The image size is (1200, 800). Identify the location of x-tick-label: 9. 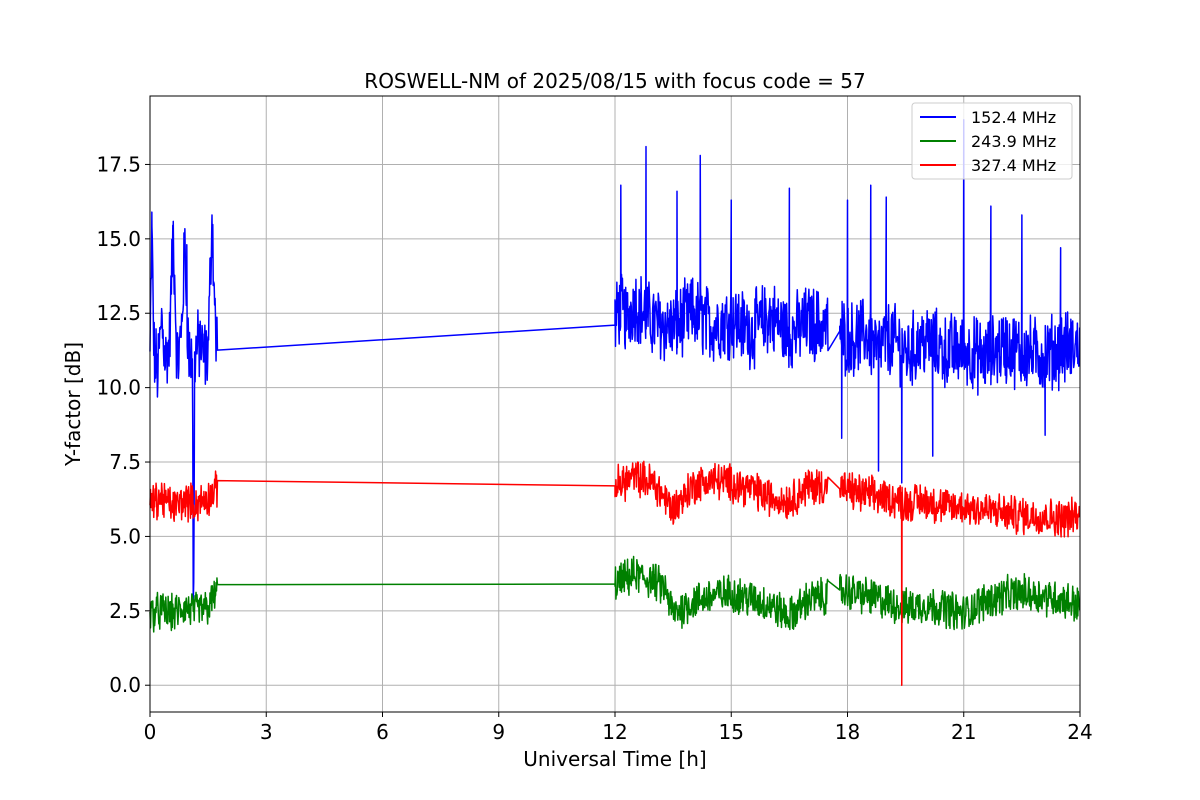
(498, 732).